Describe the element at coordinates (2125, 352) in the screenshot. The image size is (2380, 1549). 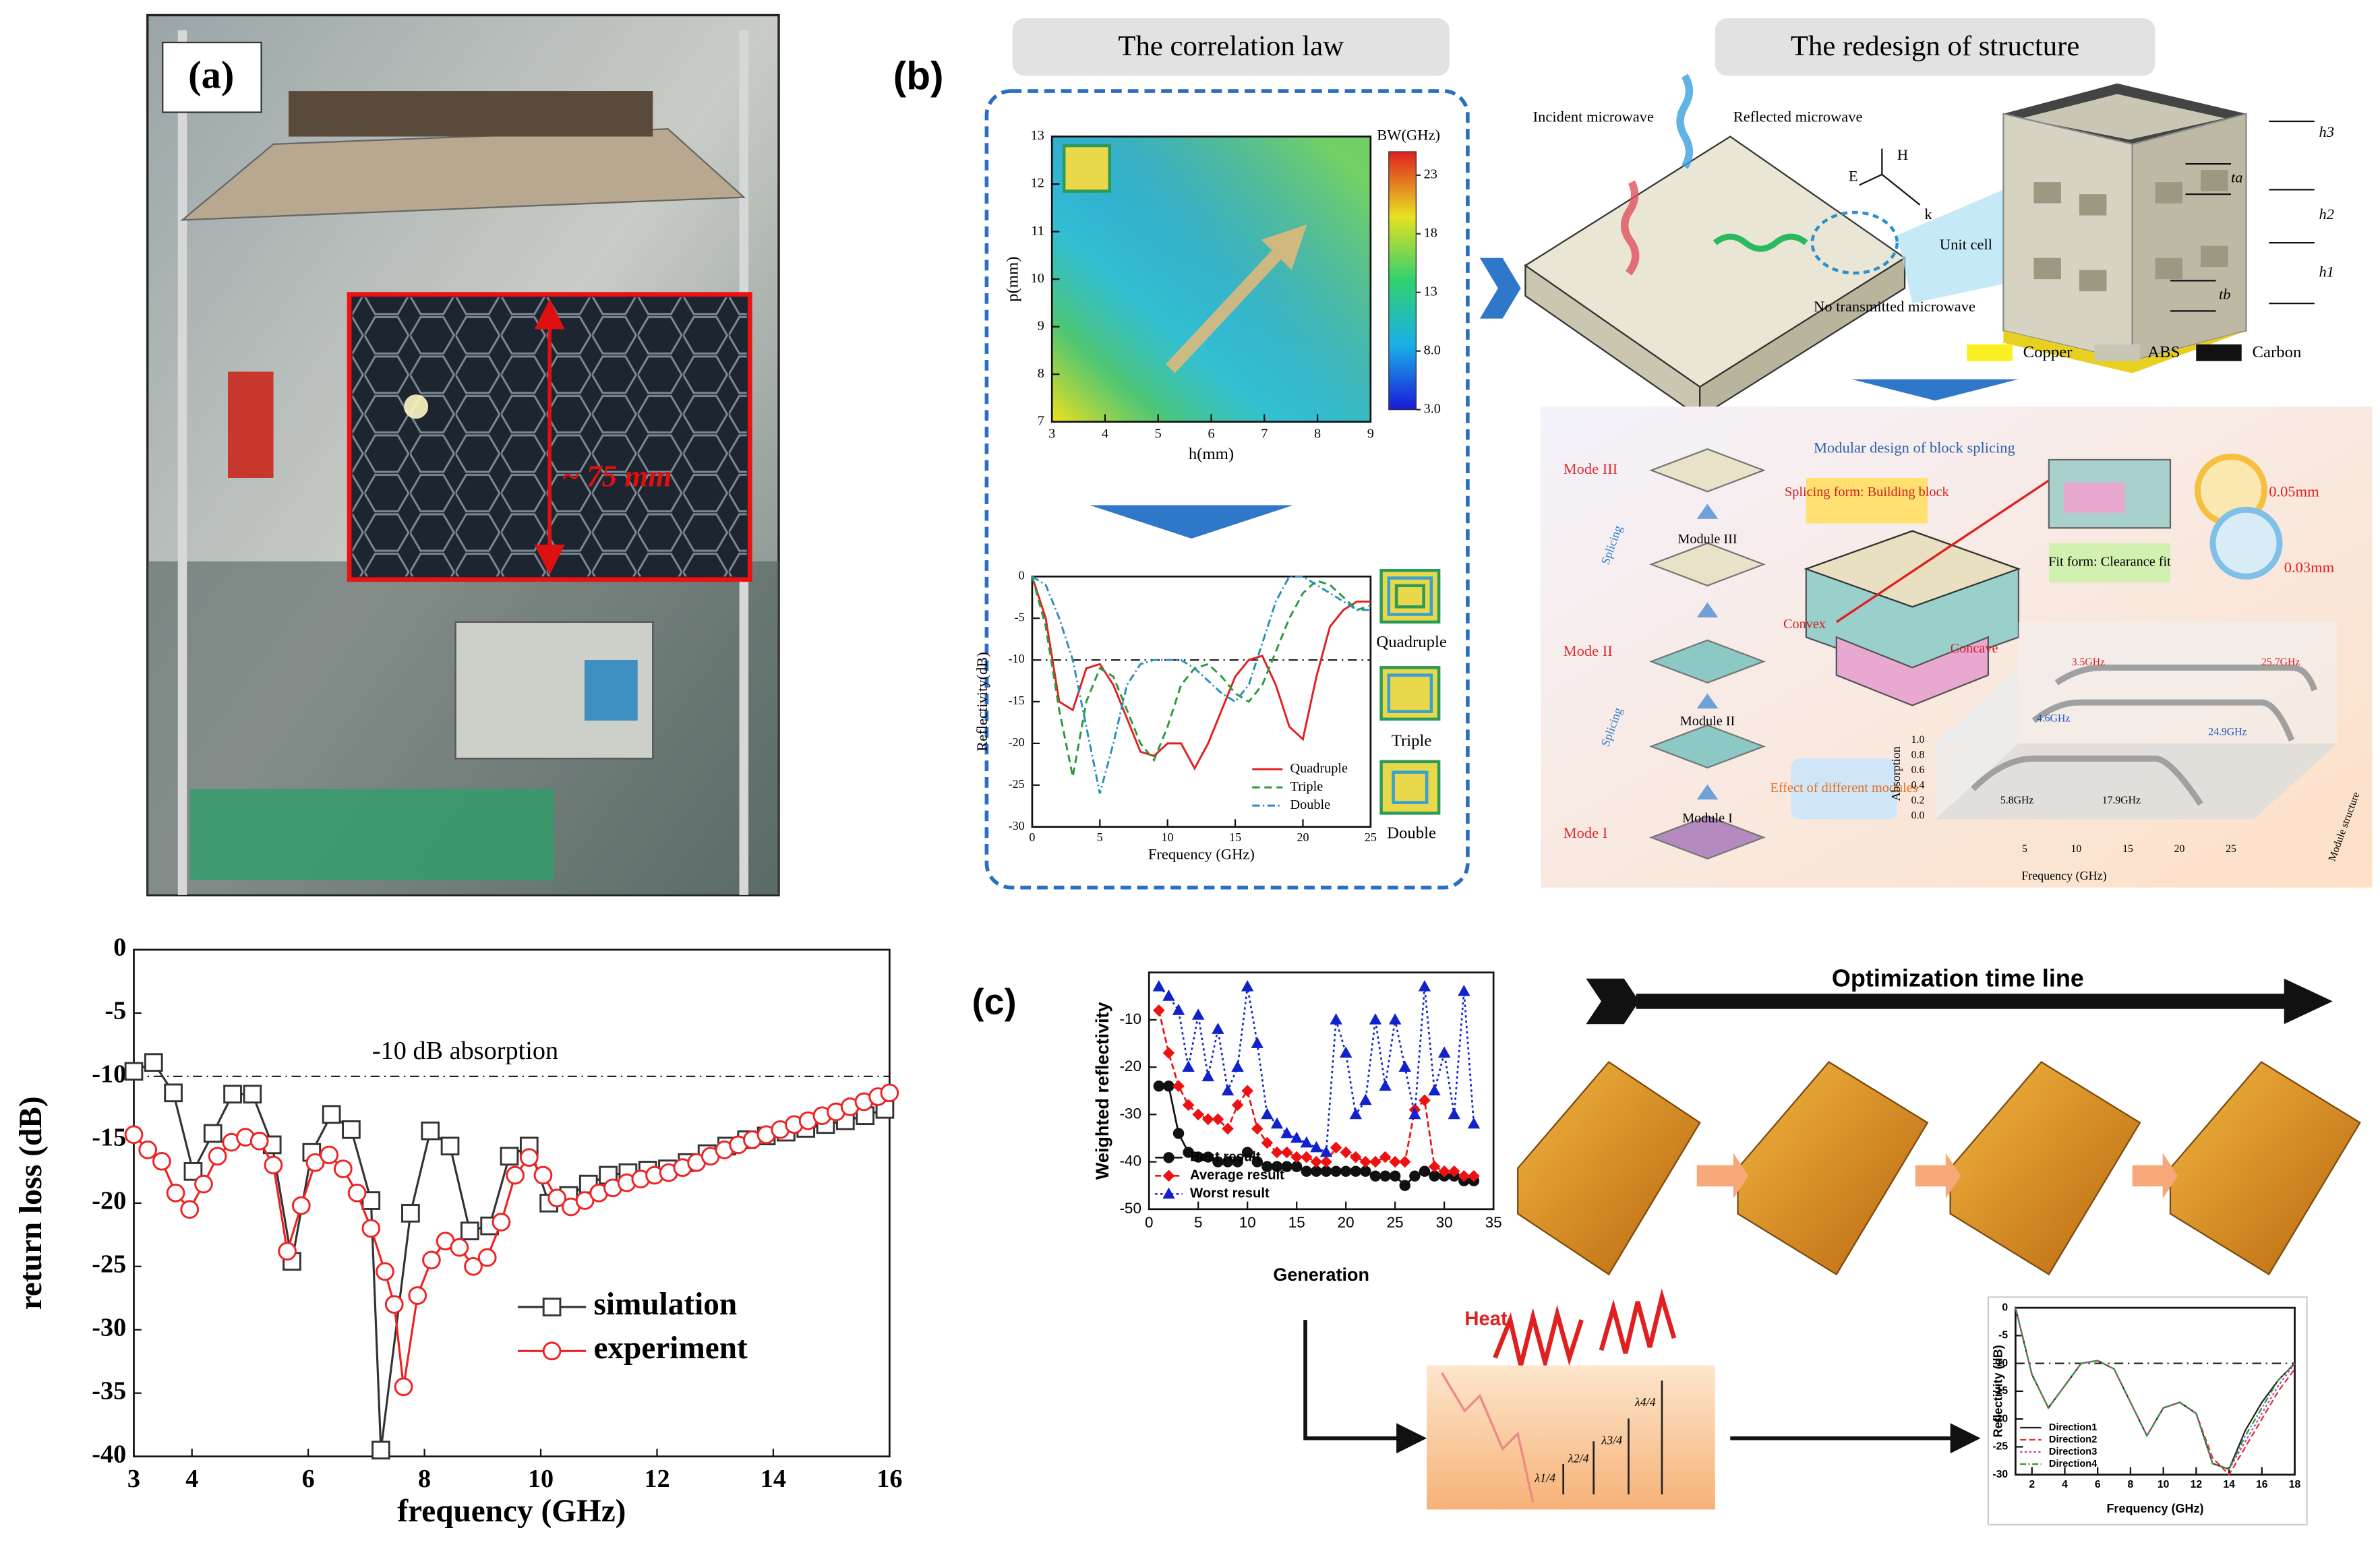
I see `copper-base` at that location.